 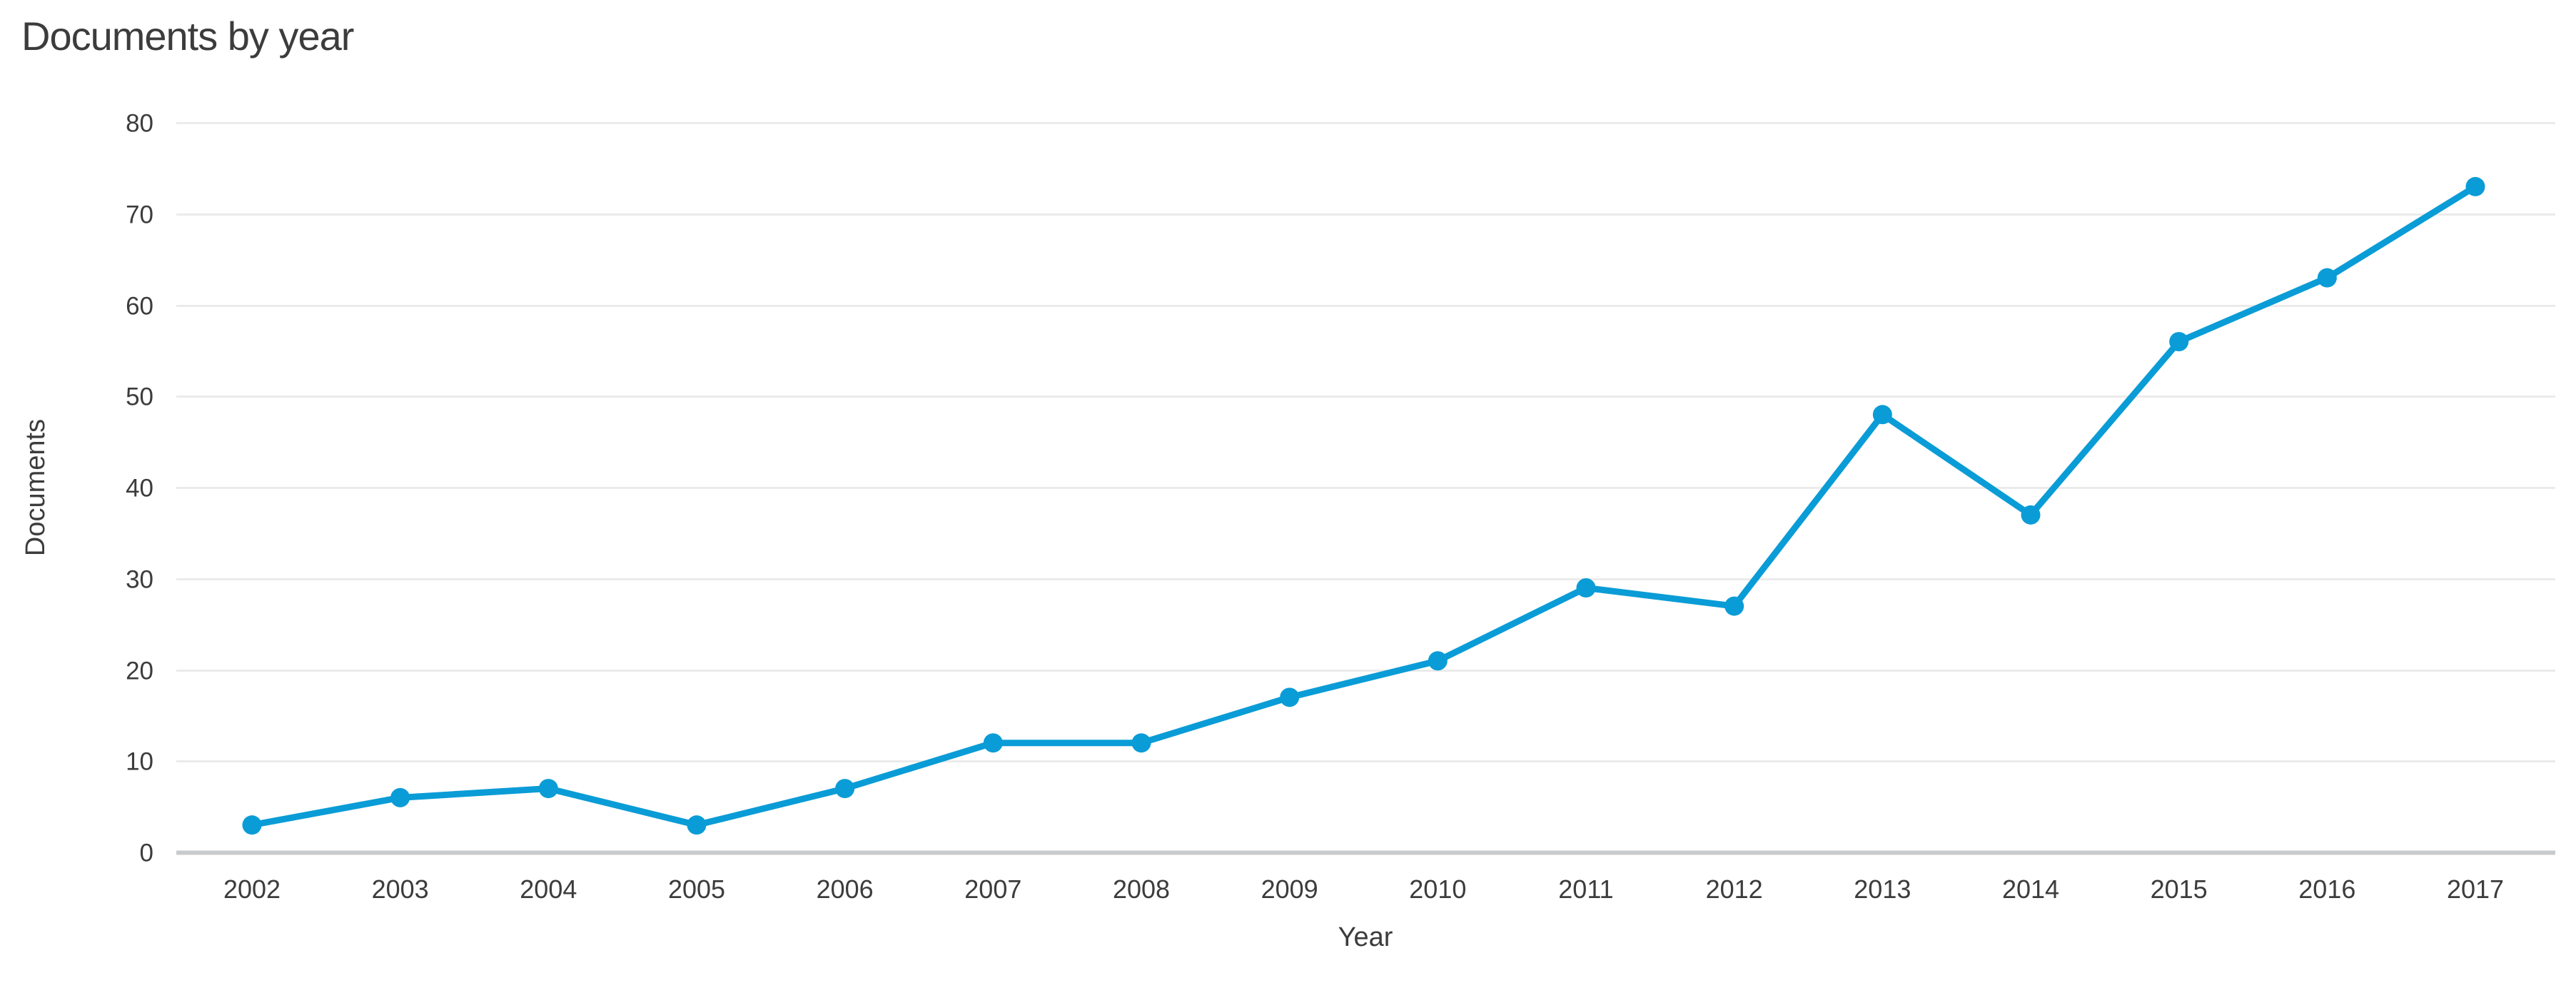 What do you see at coordinates (1734, 606) in the screenshot?
I see `data-point-2012` at bounding box center [1734, 606].